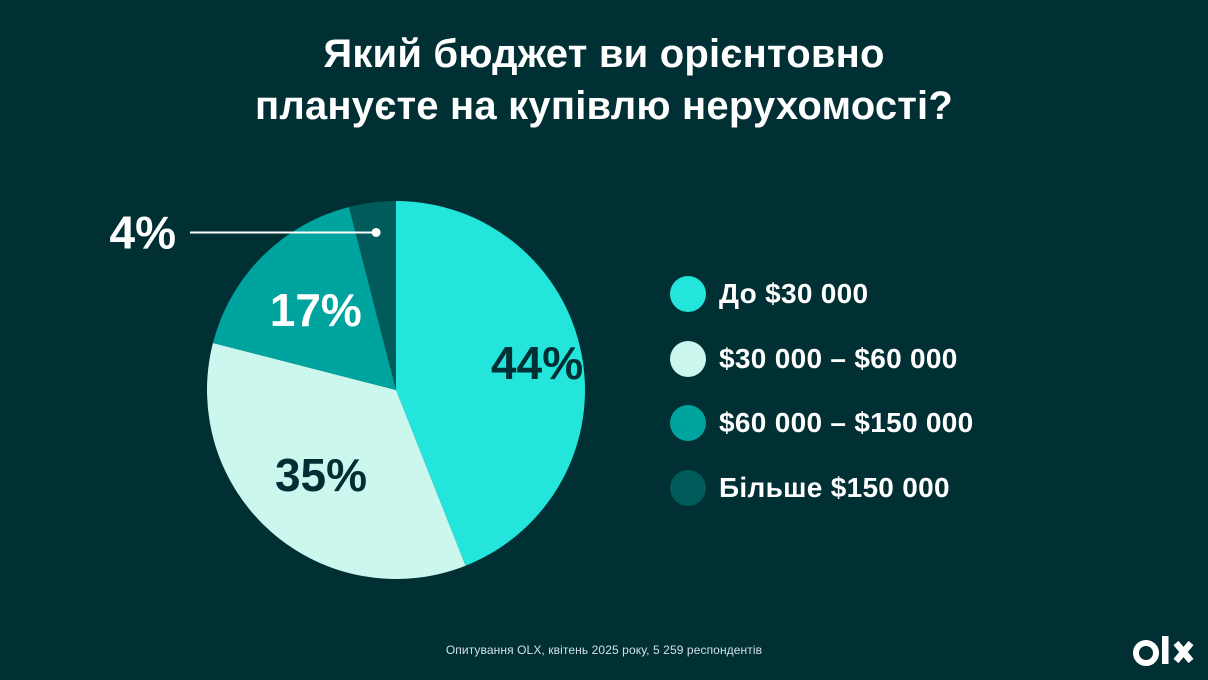 The image size is (1208, 680). Describe the element at coordinates (834, 487) in the screenshot. I see `legend-label: Більше $150 000` at that location.